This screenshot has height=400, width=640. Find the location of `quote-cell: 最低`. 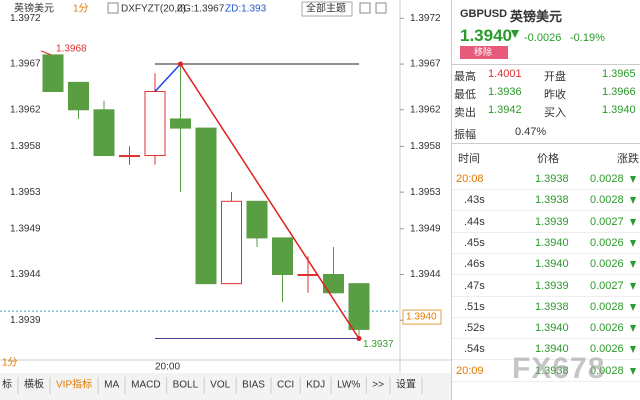

quote-cell: 最低 is located at coordinates (465, 95).